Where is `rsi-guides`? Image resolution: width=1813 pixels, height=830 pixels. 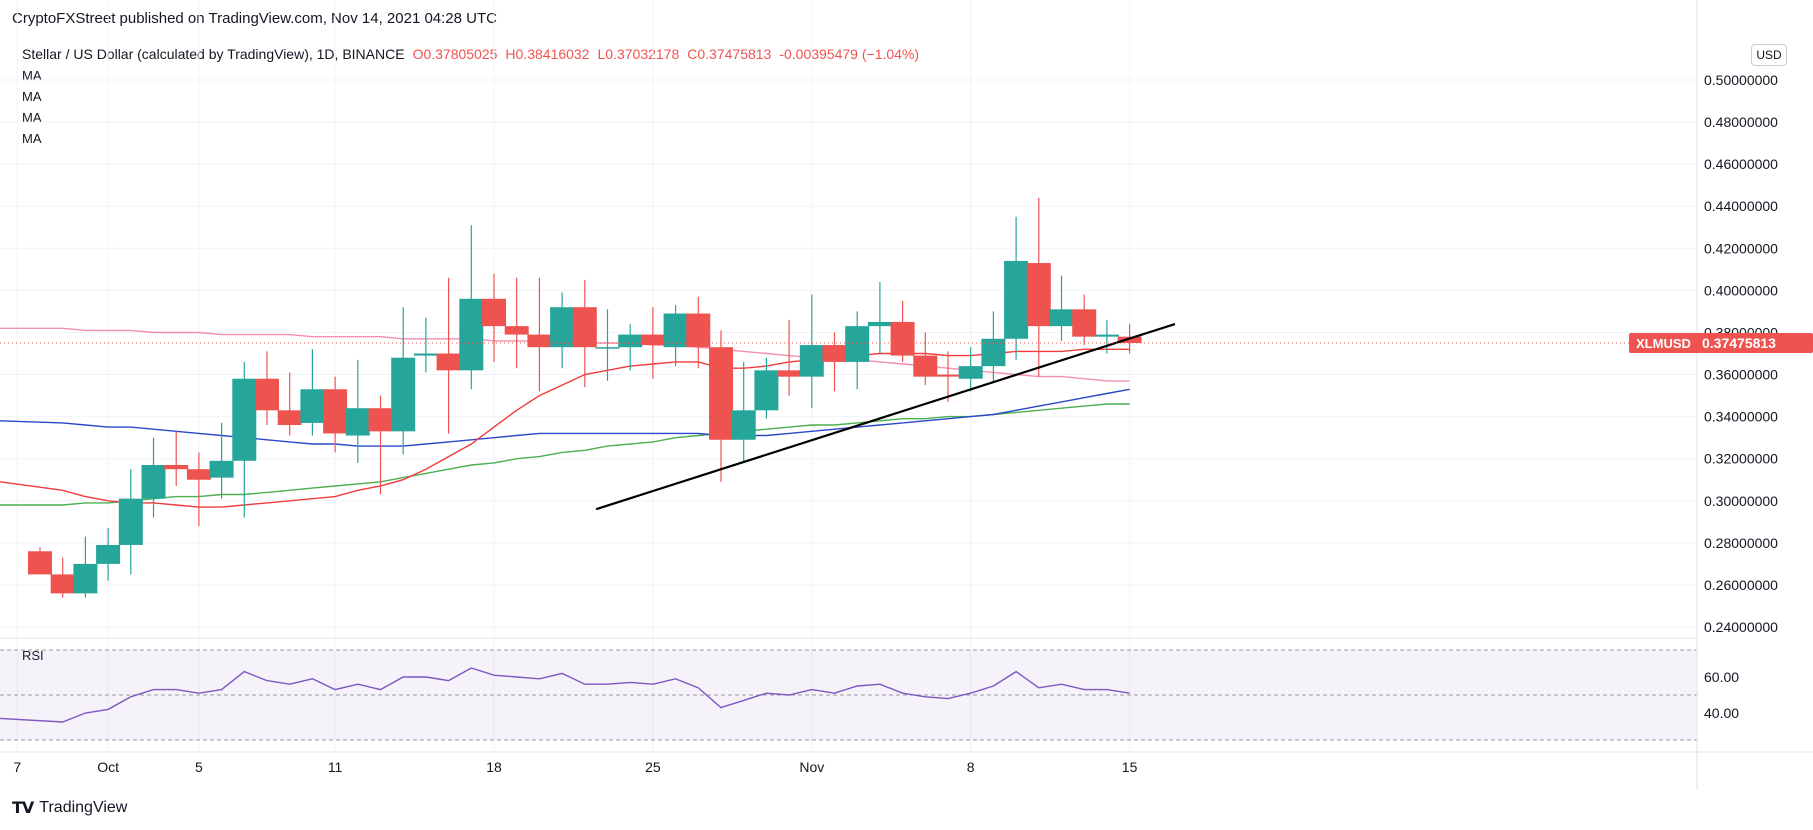 rsi-guides is located at coordinates (848, 695).